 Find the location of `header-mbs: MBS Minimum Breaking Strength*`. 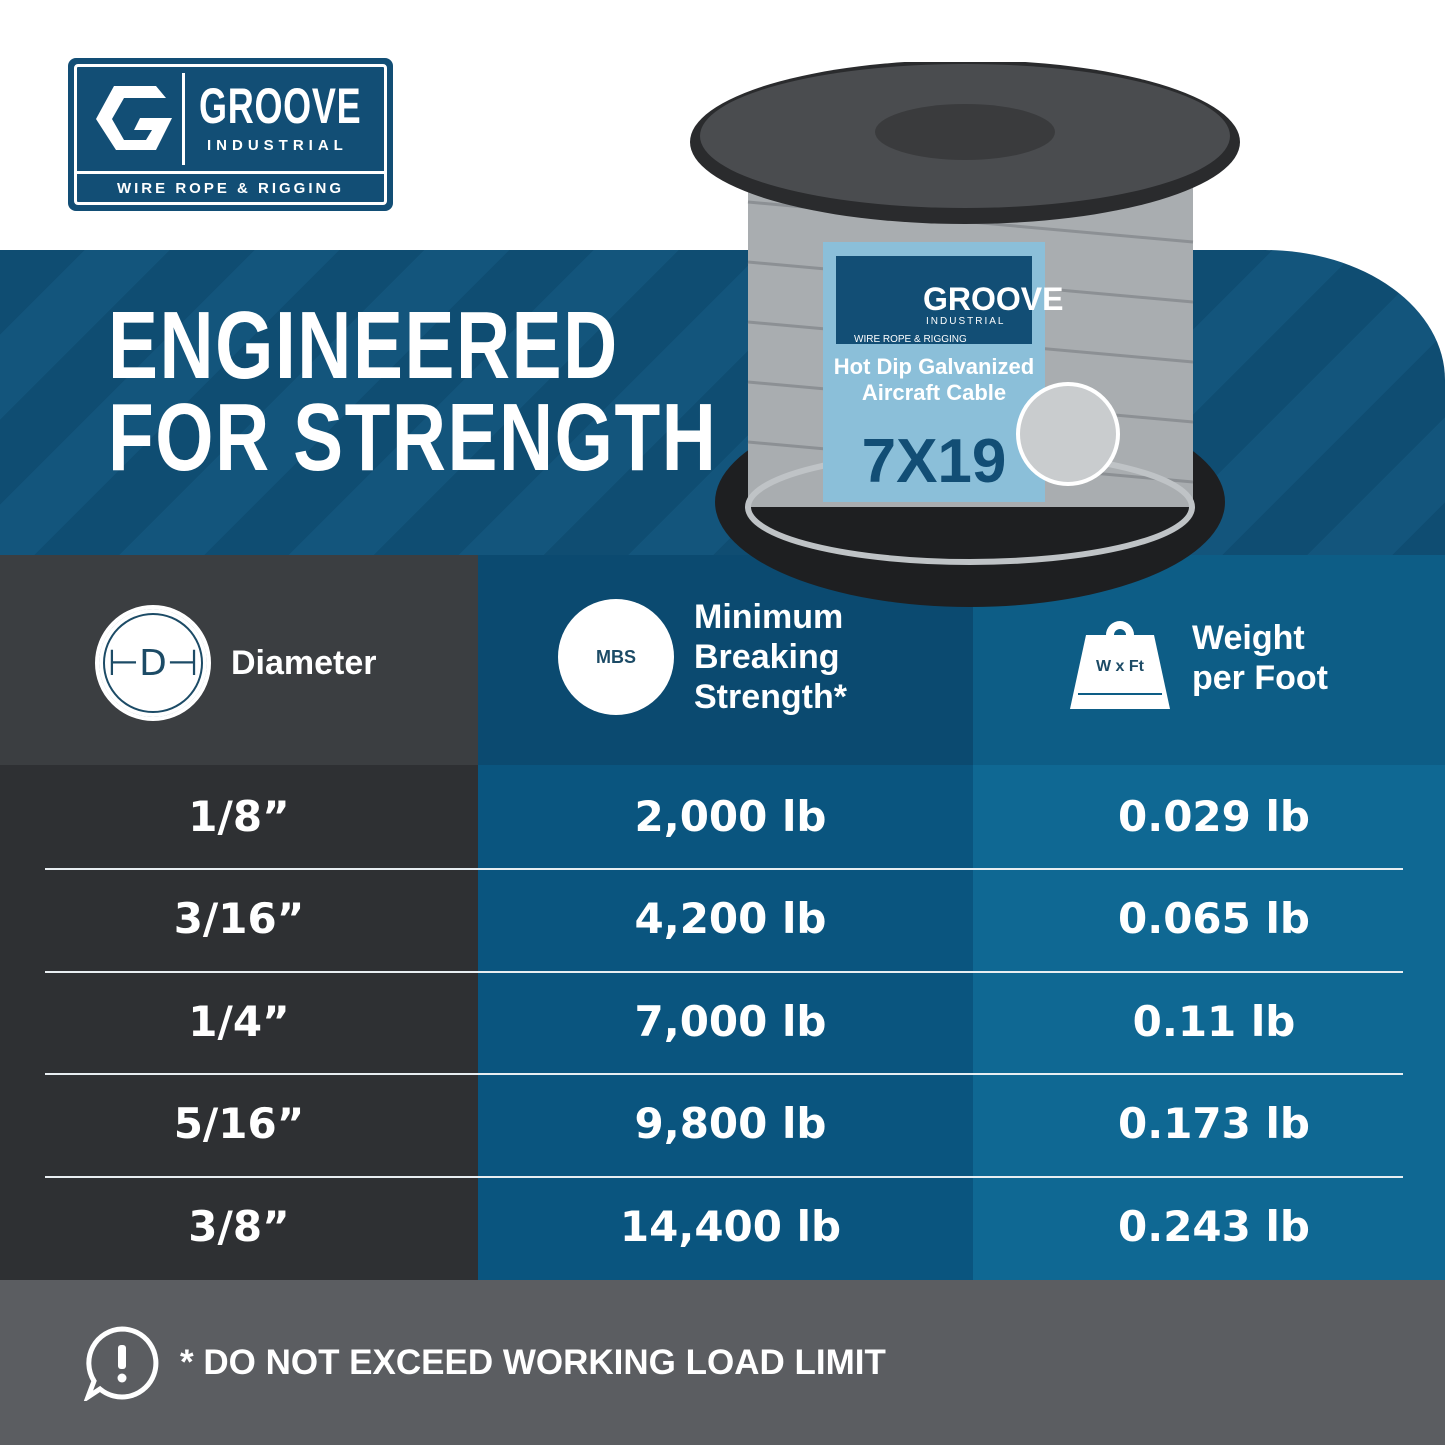

header-mbs: MBS Minimum Breaking Strength* is located at coordinates (702, 657).